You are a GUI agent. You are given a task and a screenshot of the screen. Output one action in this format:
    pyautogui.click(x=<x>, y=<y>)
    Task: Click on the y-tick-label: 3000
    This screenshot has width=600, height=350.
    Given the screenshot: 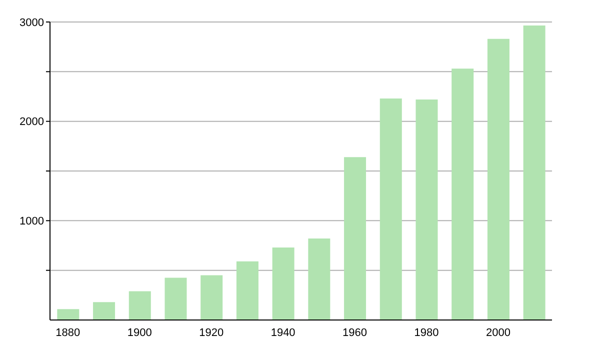 What is the action you would take?
    pyautogui.click(x=32, y=22)
    